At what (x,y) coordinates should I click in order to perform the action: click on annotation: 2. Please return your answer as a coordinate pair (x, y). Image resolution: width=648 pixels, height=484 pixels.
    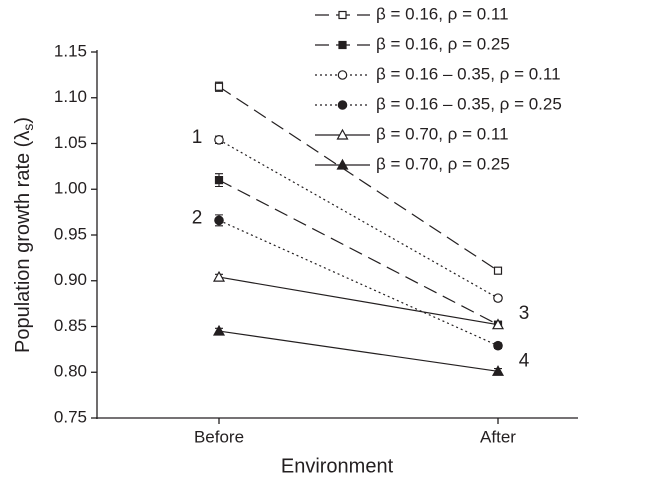
    Looking at the image, I should click on (197, 217).